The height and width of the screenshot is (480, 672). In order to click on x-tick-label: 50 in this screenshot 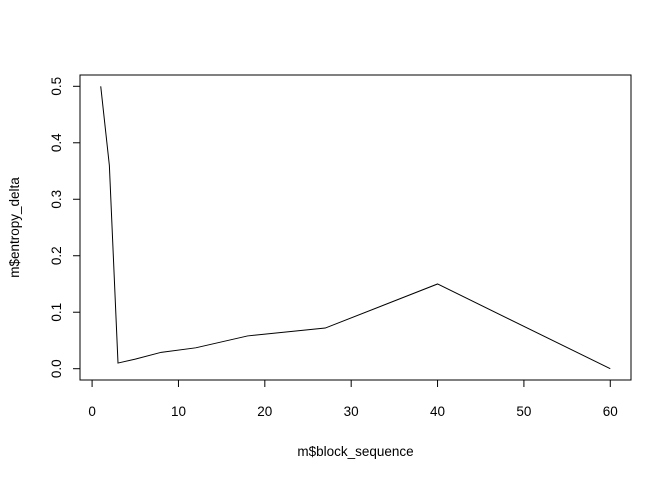, I will do `click(523, 411)`.